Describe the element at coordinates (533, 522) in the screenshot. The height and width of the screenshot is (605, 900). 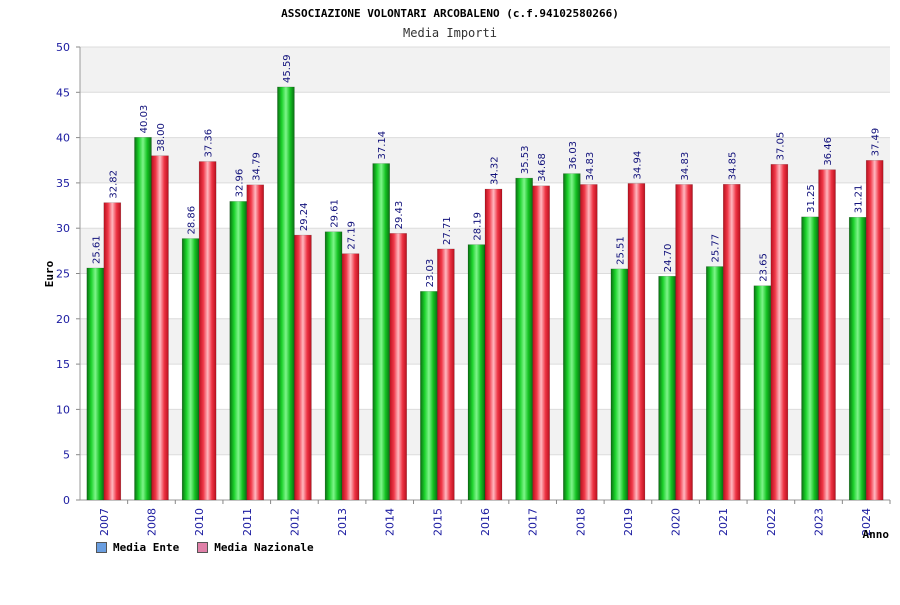
I see `x-tick-label: 2017` at that location.